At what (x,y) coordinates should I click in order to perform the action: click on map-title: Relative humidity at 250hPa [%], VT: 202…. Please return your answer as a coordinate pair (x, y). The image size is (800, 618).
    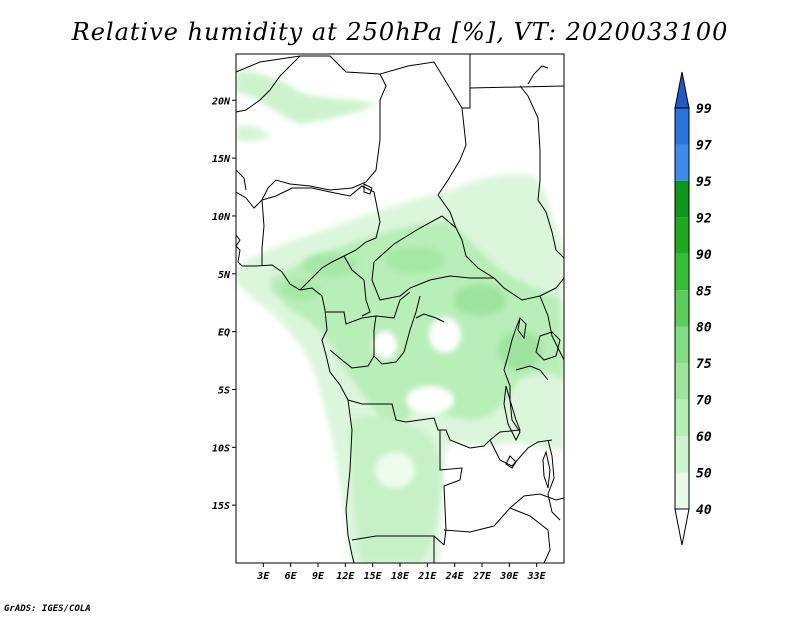
    Looking at the image, I should click on (400, 32).